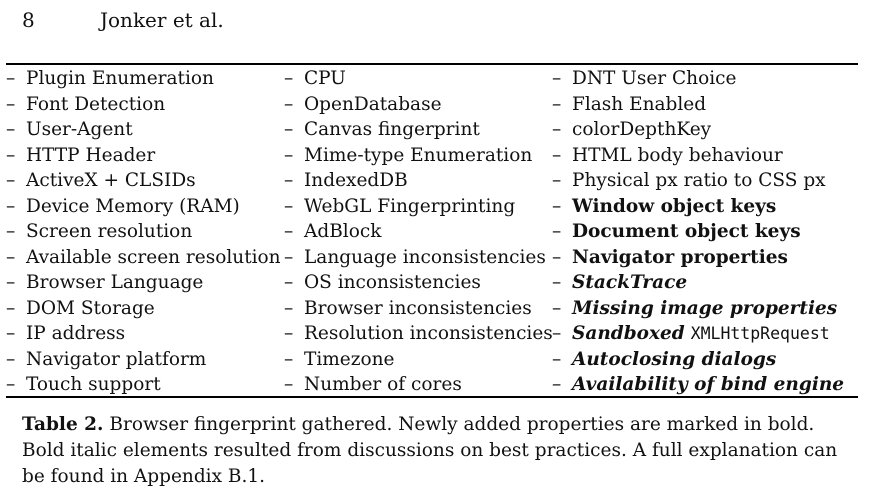 Image resolution: width=869 pixels, height=500 pixels. I want to click on fingerprint-property: Plugin Enumeration, so click(120, 78).